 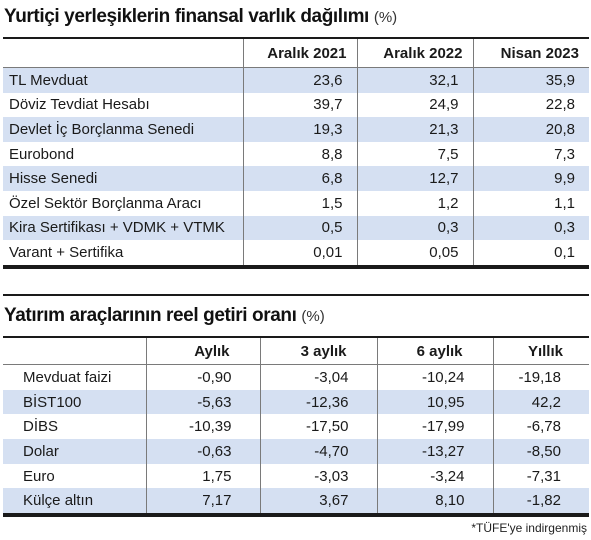 I want to click on column-header-aralik-2021: Aralık 2021, so click(x=299, y=53).